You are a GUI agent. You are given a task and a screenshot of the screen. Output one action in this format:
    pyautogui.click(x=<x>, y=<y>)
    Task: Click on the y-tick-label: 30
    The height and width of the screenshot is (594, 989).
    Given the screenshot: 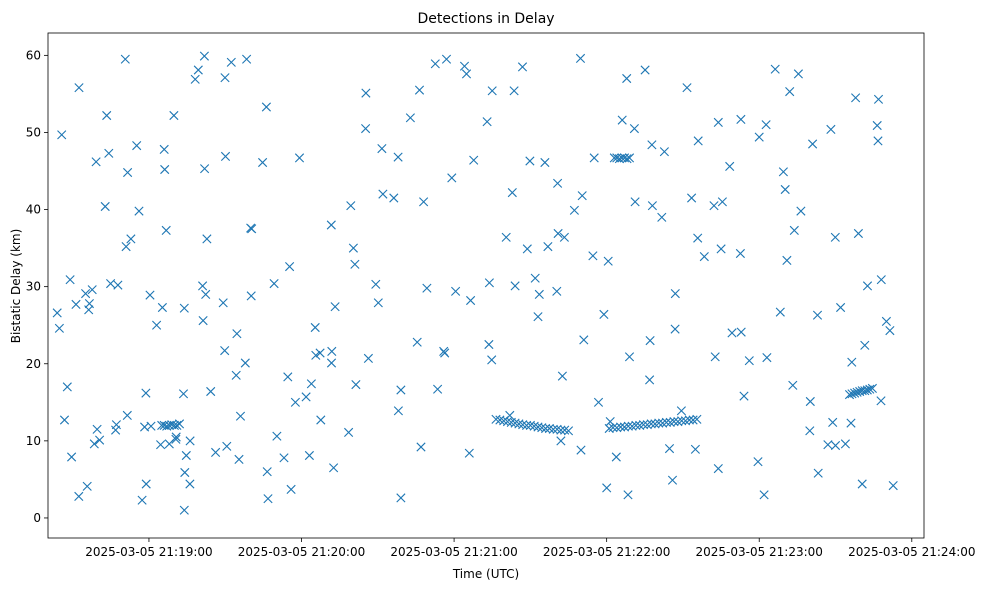 What is the action you would take?
    pyautogui.click(x=33, y=287)
    